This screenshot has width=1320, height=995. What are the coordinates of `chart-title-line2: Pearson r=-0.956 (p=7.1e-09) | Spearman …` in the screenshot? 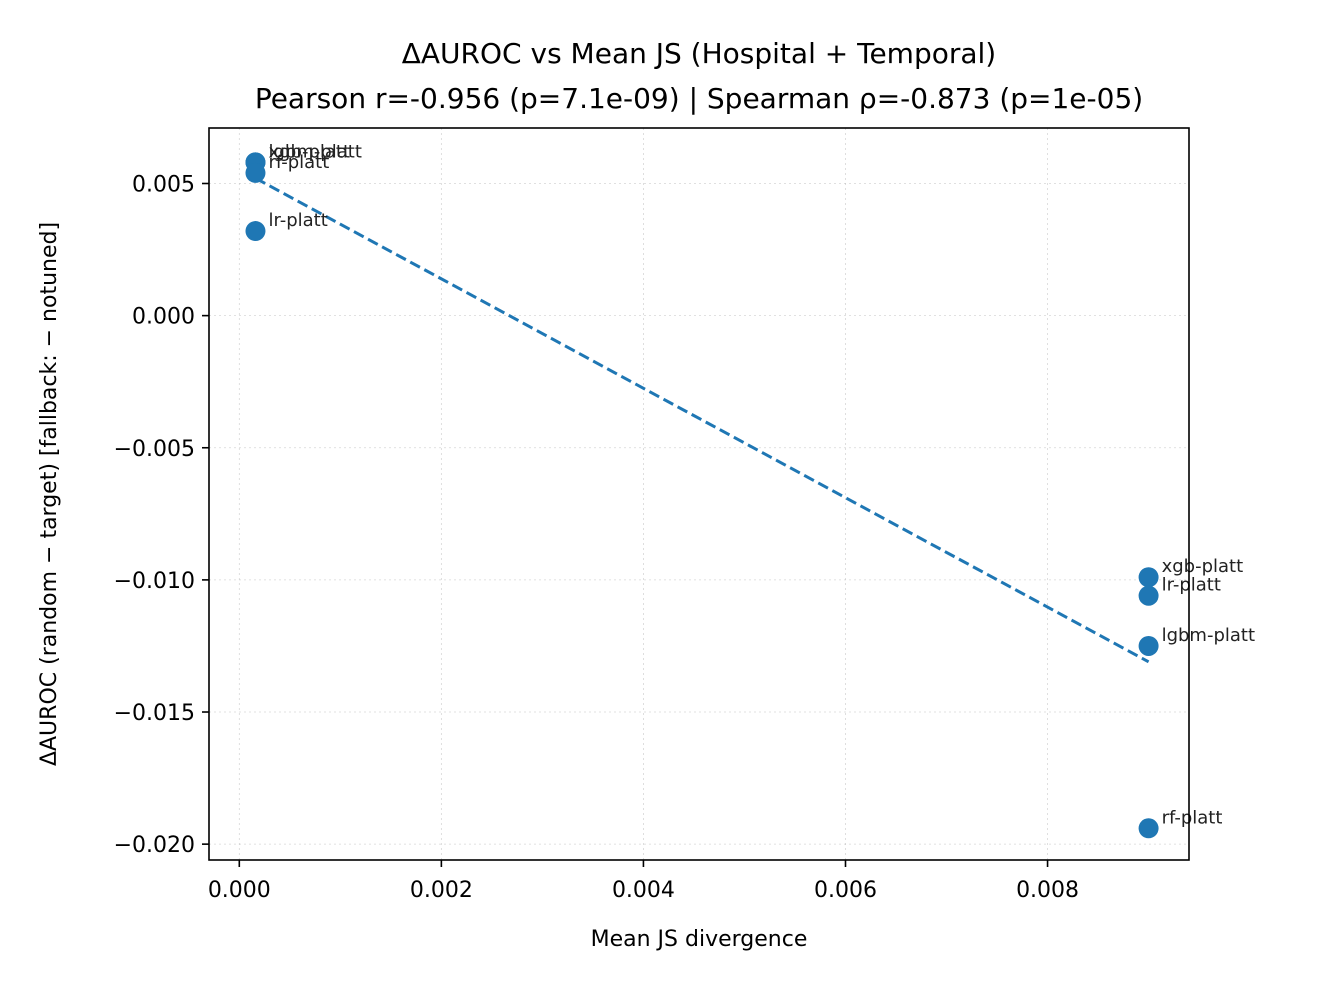 It's located at (699, 98).